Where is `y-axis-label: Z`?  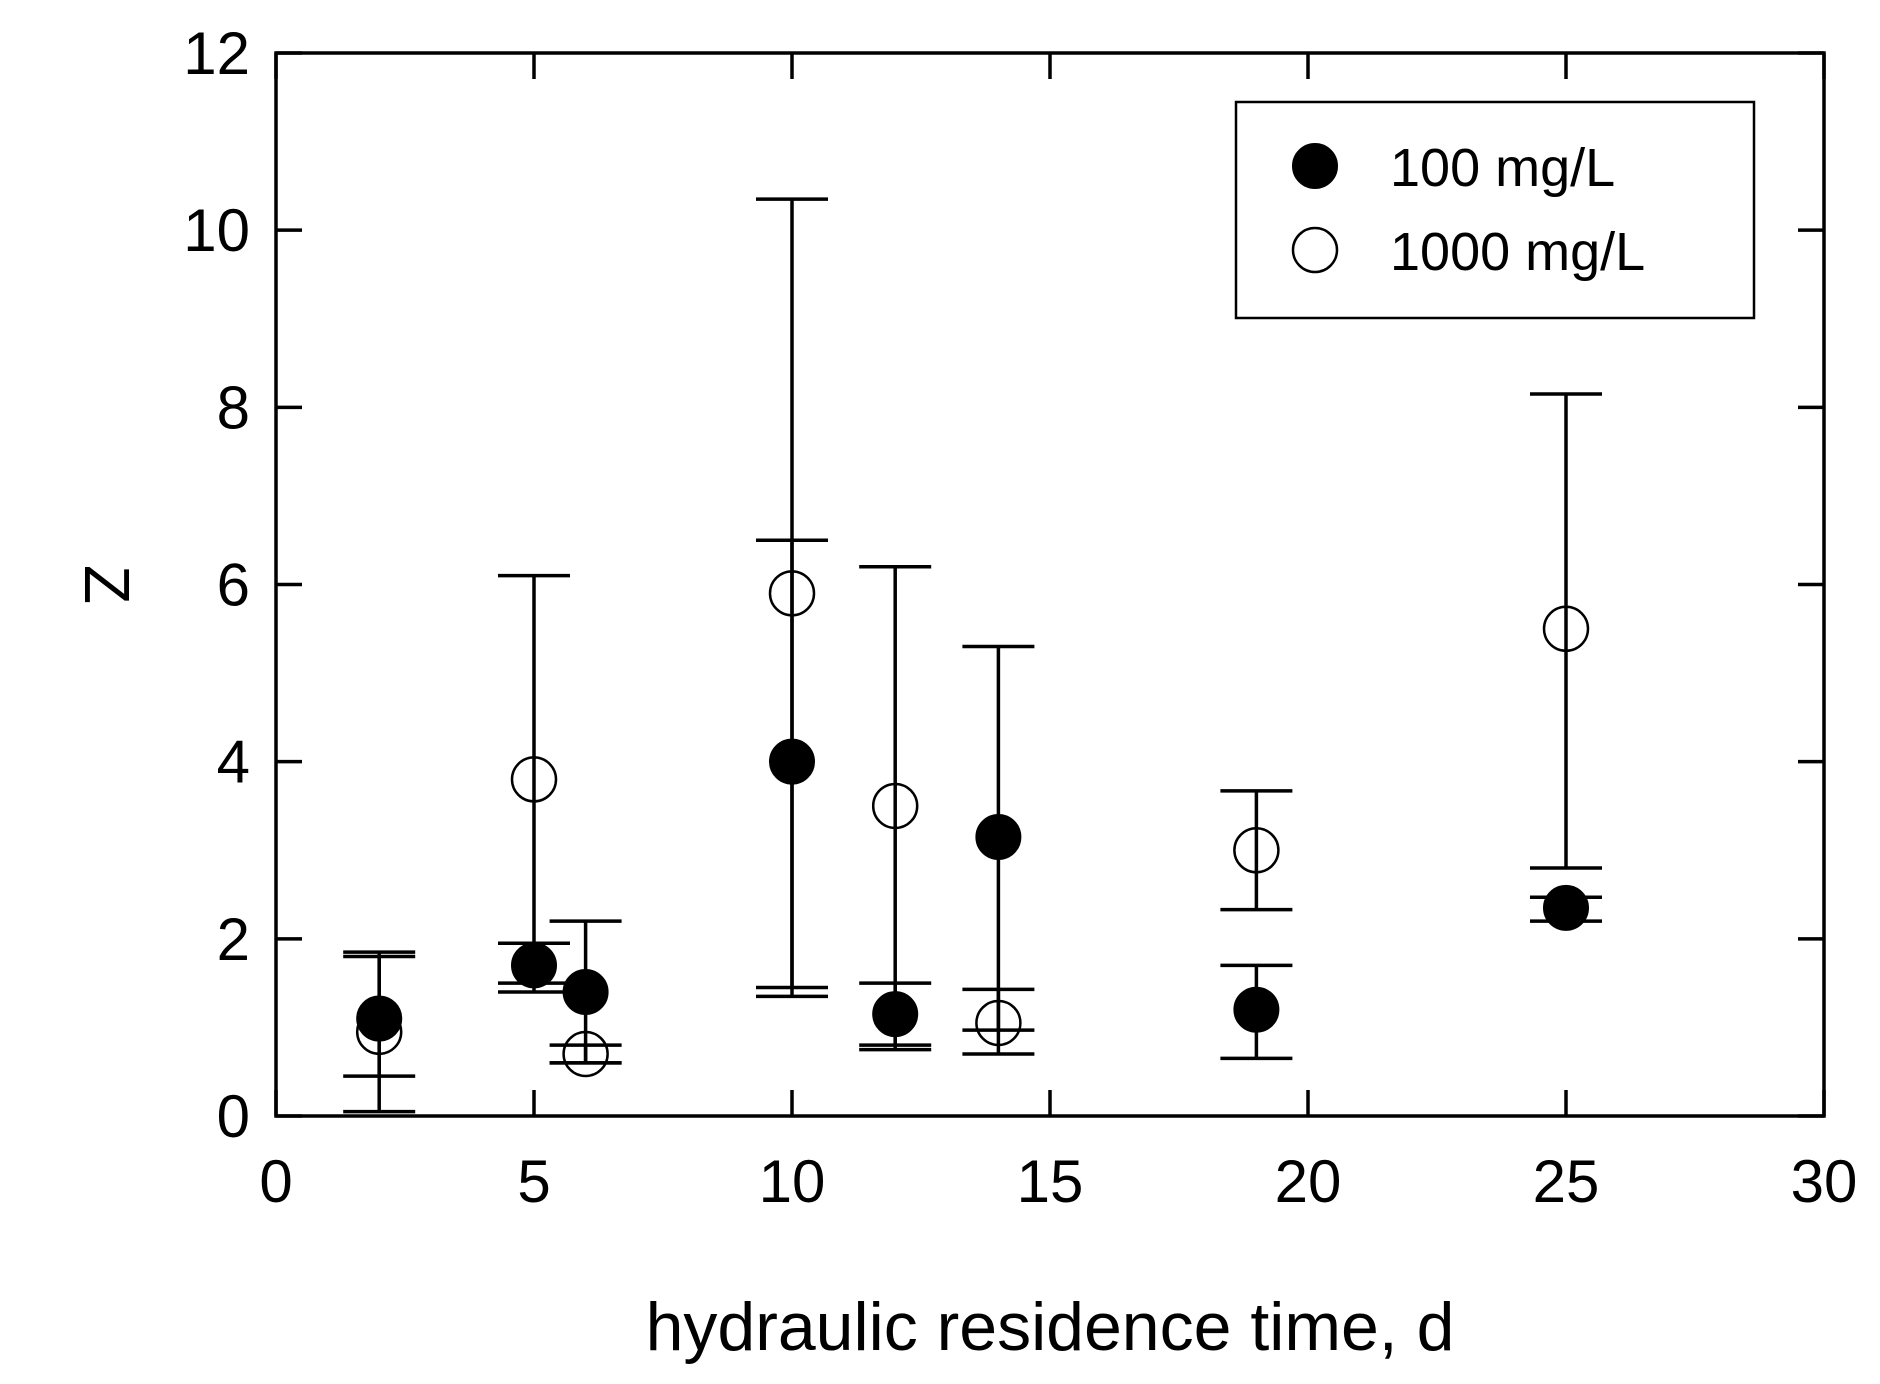
y-axis-label: Z is located at coordinates (107, 584).